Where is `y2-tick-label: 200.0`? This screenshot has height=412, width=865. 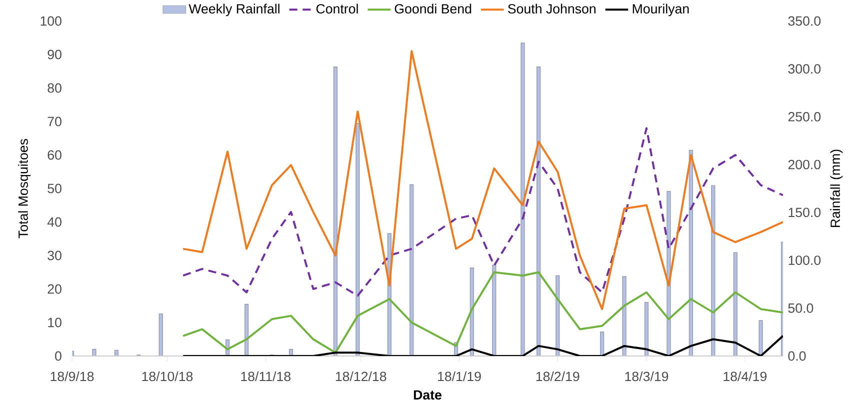
y2-tick-label: 200.0 is located at coordinates (804, 165).